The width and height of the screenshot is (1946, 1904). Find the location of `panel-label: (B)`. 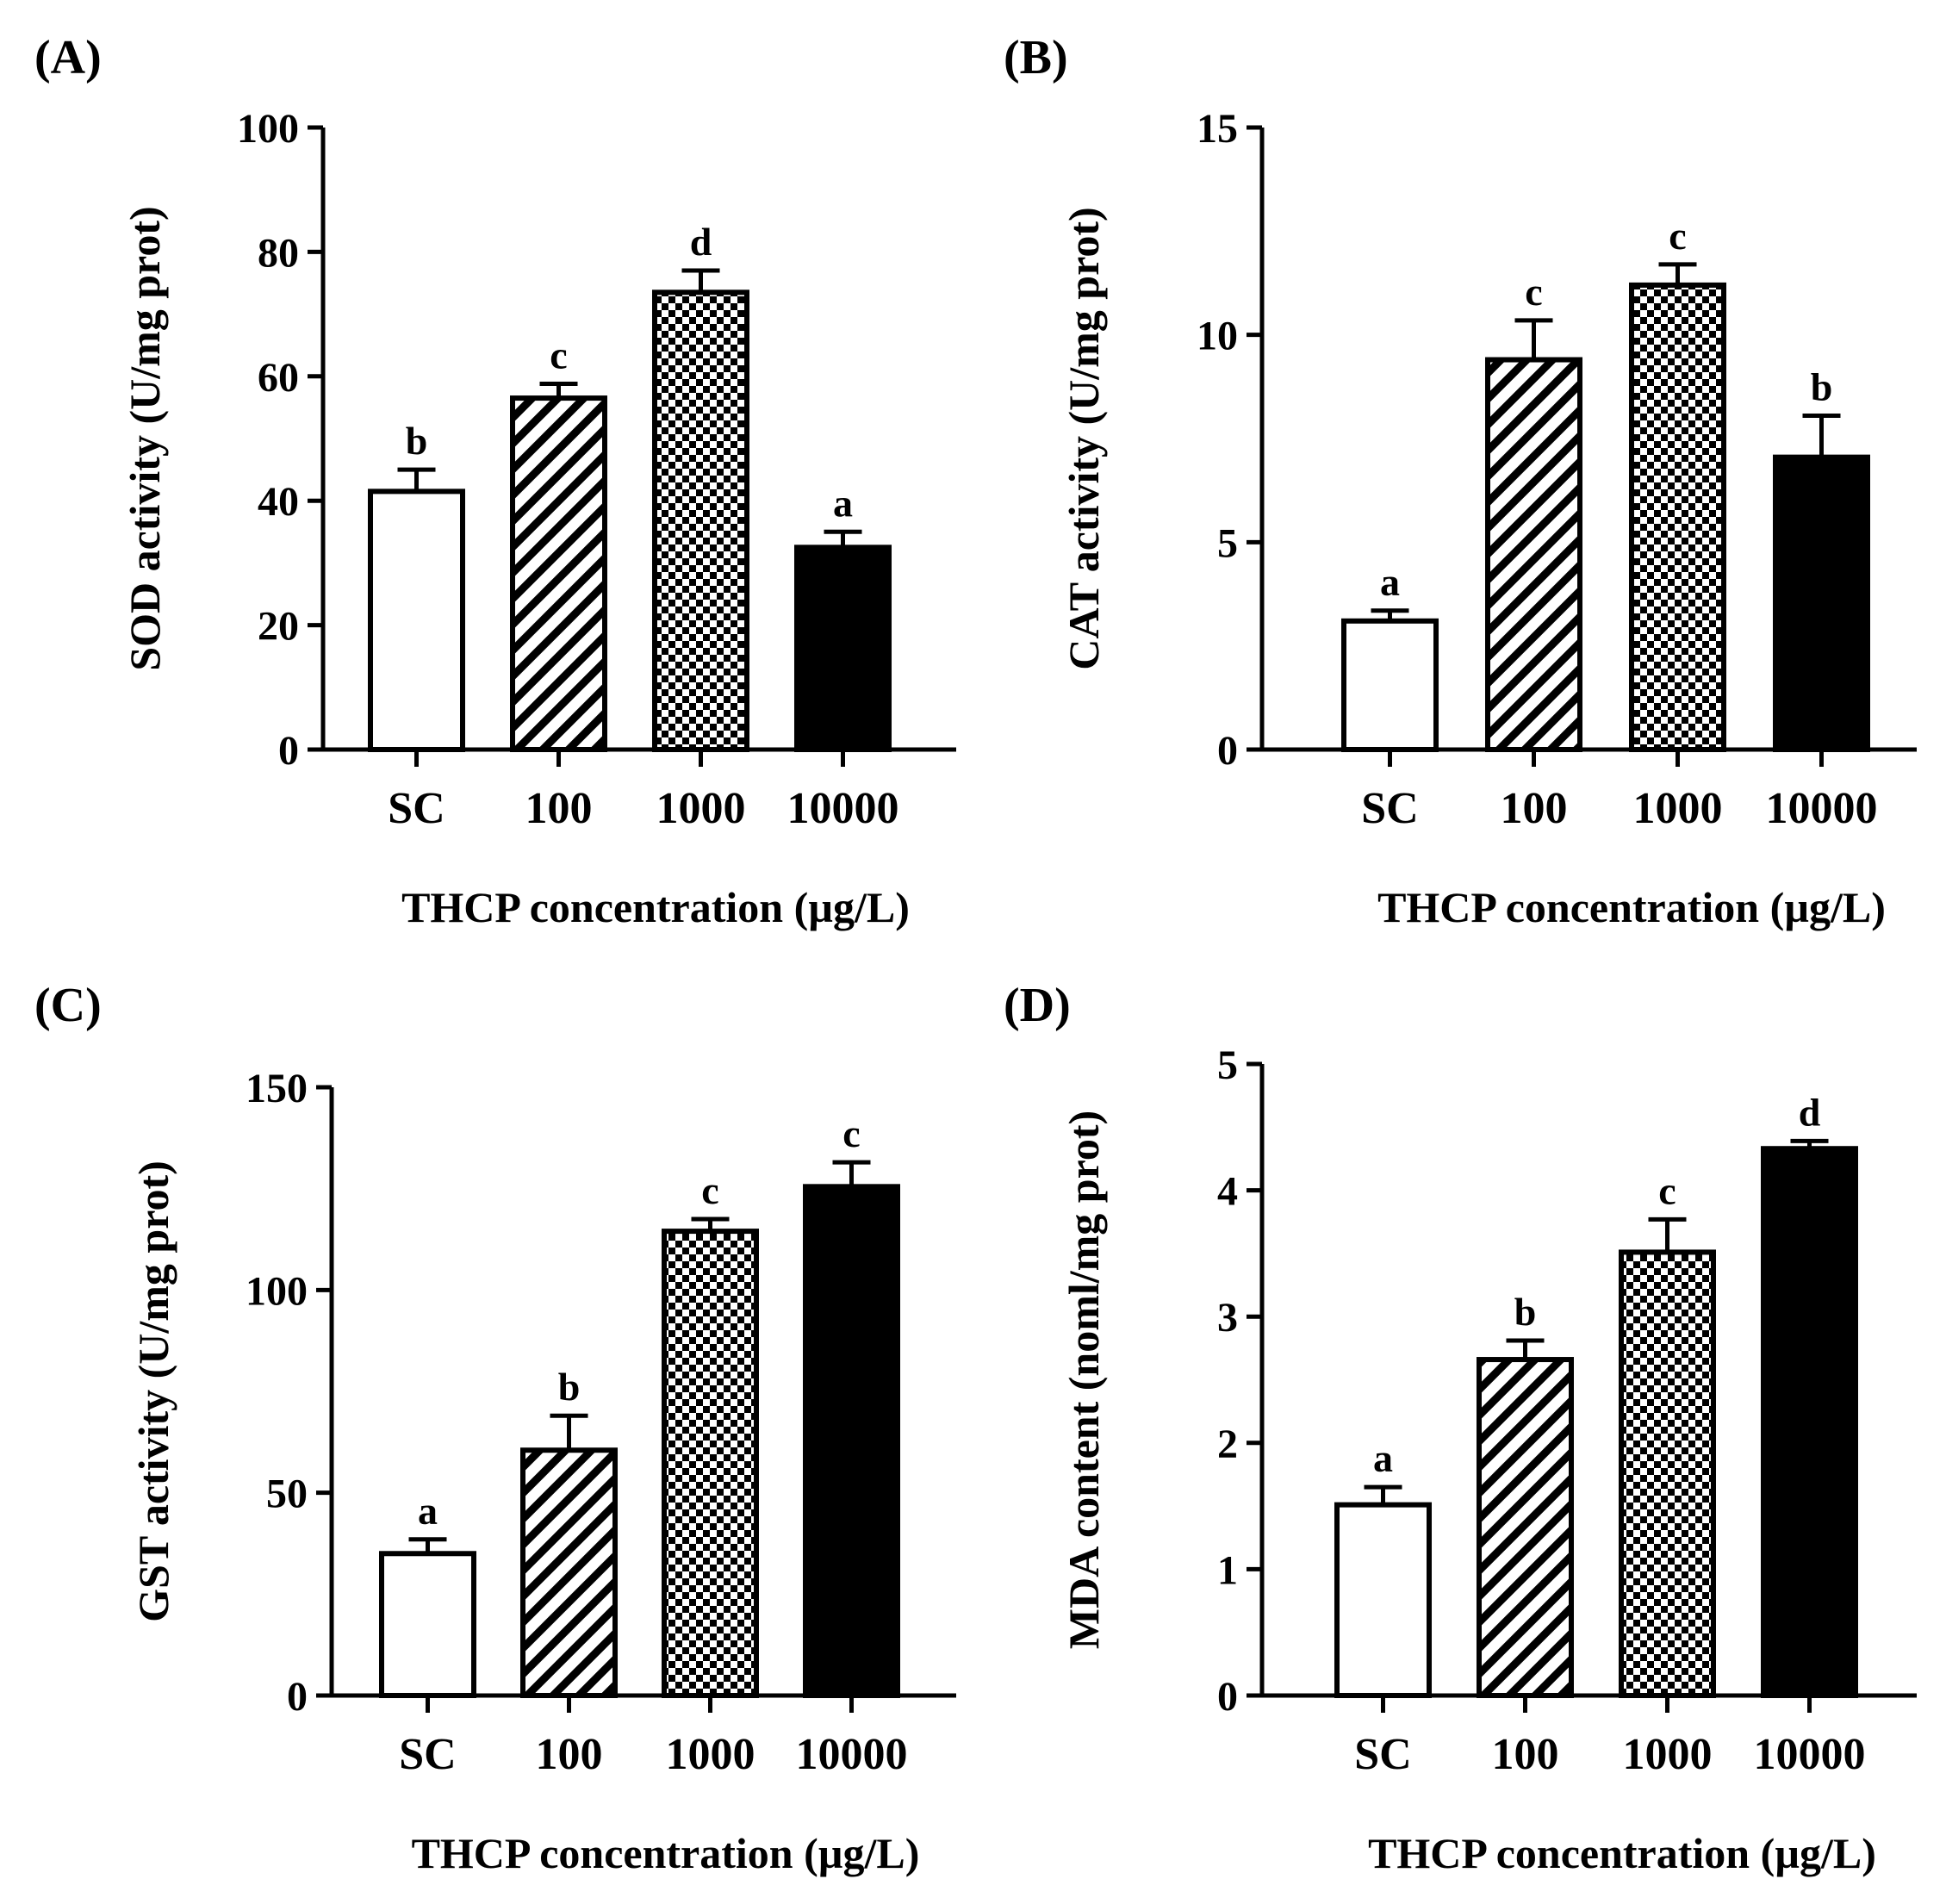

panel-label: (B) is located at coordinates (1036, 58).